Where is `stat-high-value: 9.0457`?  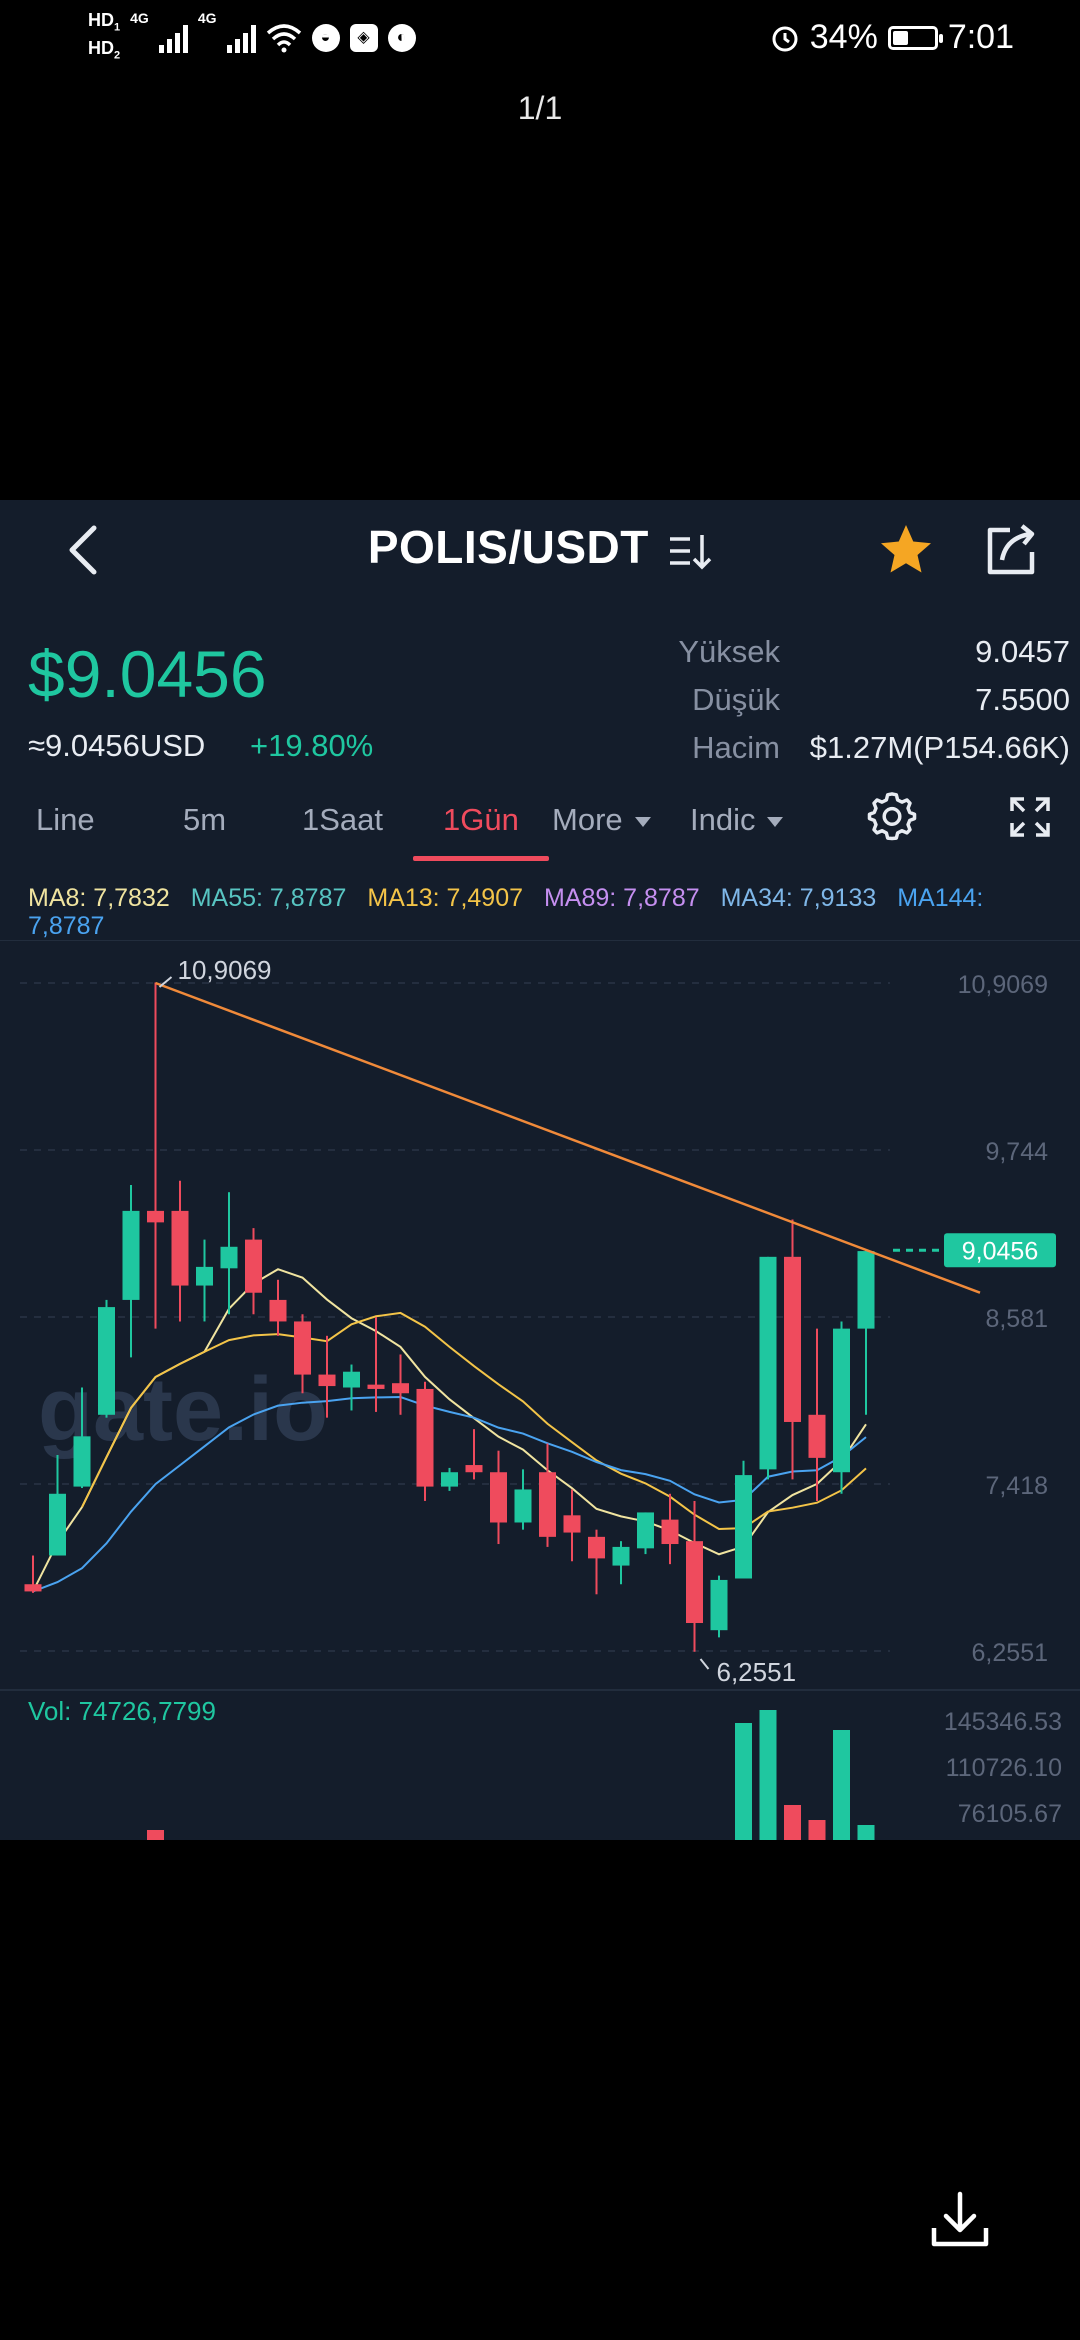 stat-high-value: 9.0457 is located at coordinates (1022, 651).